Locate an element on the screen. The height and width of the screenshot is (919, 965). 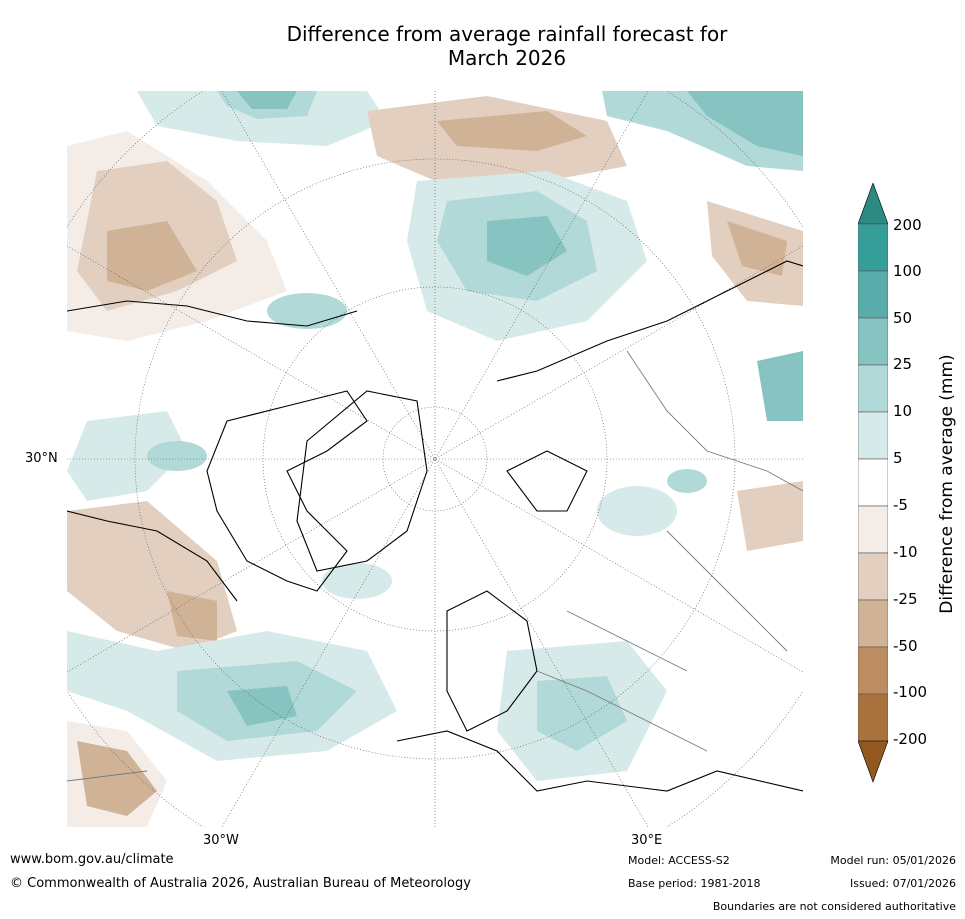
title-line-2: March 2026 is located at coordinates (507, 58).